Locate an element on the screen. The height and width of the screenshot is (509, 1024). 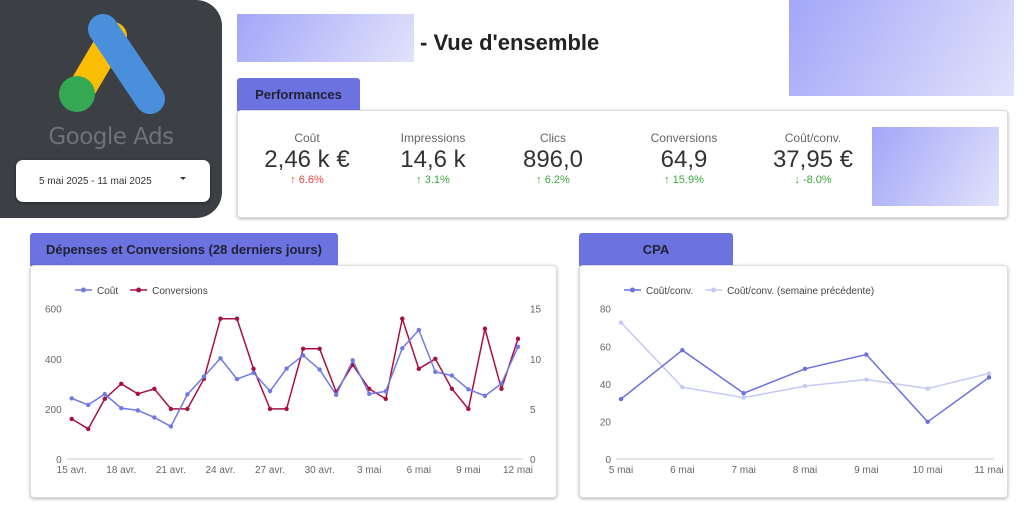
kpi-2: Clics 896,0 ↑ 6.2% is located at coordinates (553, 158).